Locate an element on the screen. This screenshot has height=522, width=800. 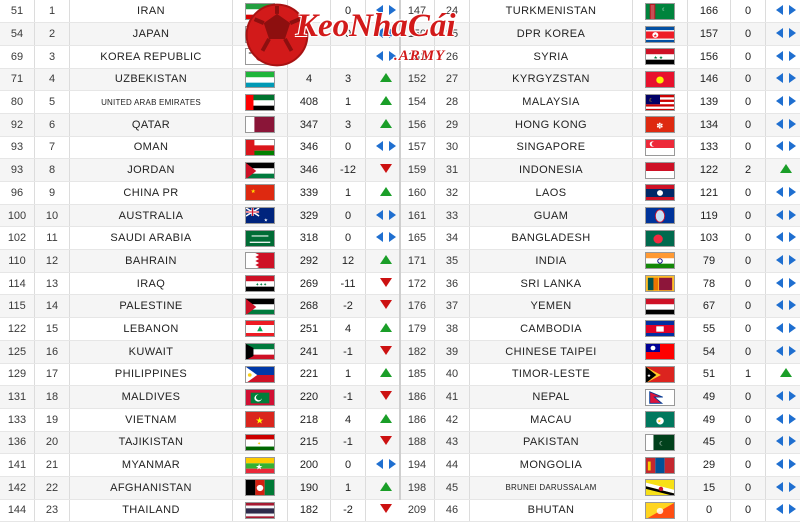
cell-team-name: MACAU is located at coordinates (551, 419).